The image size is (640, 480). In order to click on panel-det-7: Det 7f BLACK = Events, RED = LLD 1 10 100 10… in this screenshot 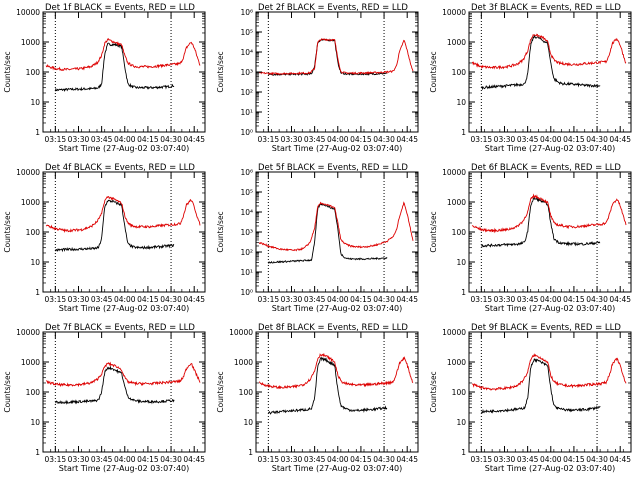, I will do `click(104, 398)`.